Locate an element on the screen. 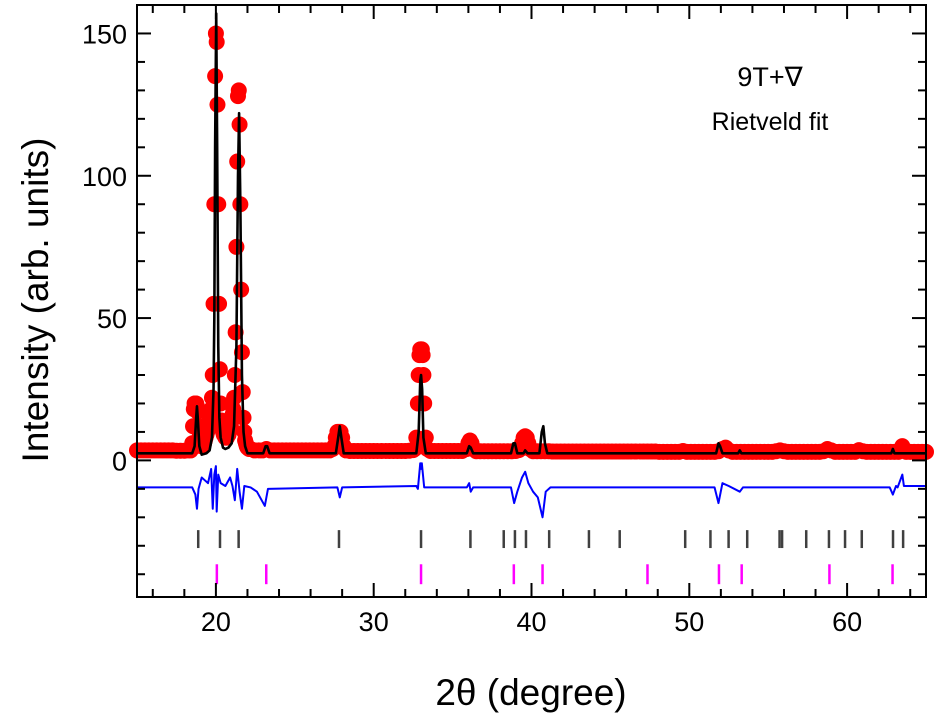 The height and width of the screenshot is (724, 934). x-tick-label: 50 is located at coordinates (689, 622).